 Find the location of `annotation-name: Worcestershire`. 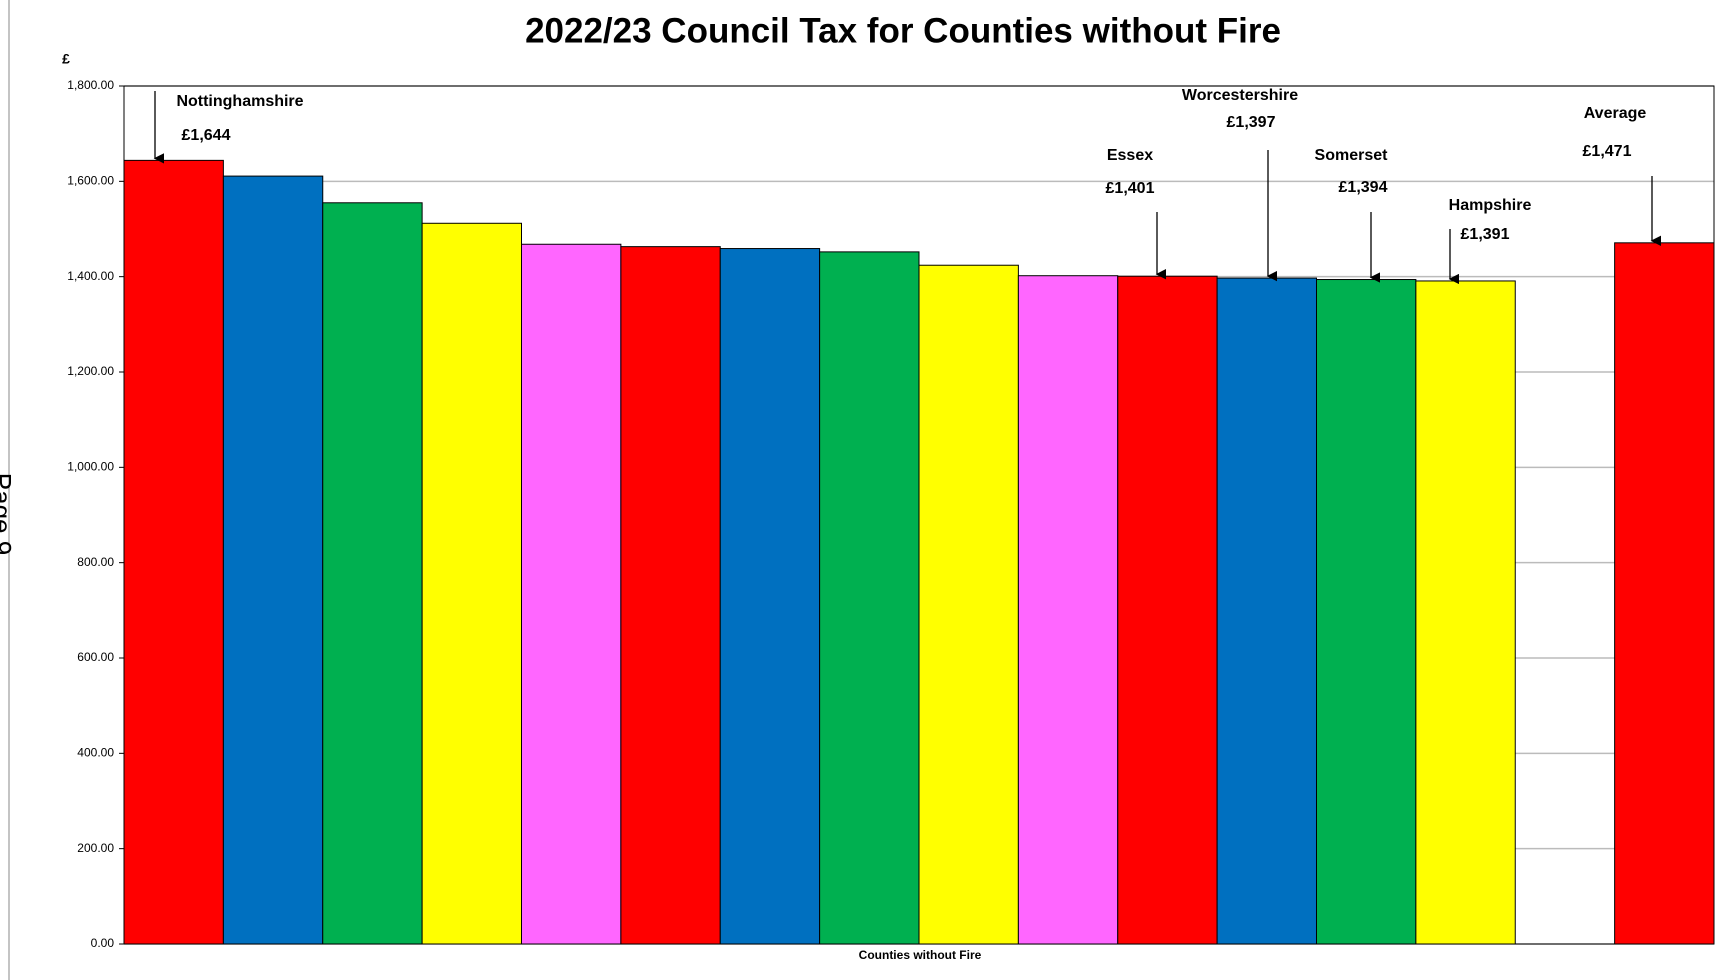

annotation-name: Worcestershire is located at coordinates (1240, 95).